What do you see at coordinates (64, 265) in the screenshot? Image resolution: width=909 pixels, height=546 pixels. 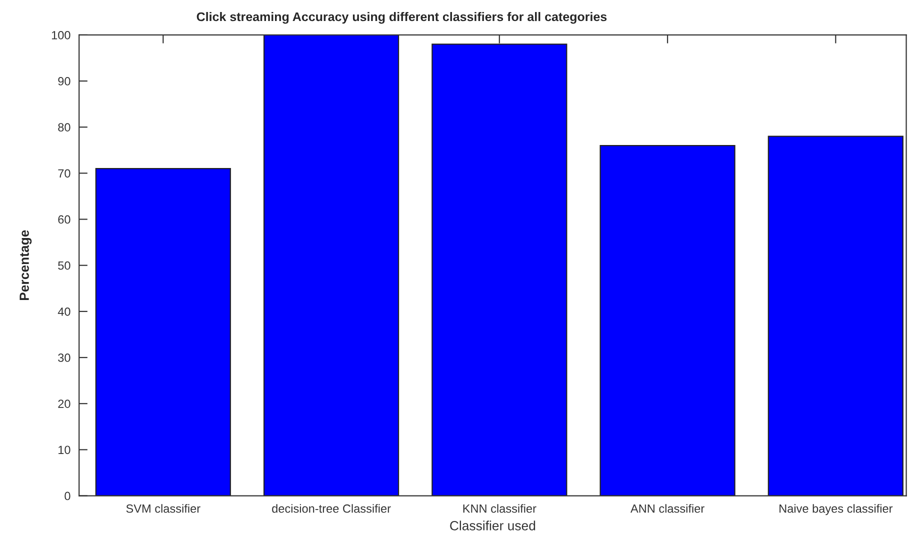 I see `y-tick-label: 50` at bounding box center [64, 265].